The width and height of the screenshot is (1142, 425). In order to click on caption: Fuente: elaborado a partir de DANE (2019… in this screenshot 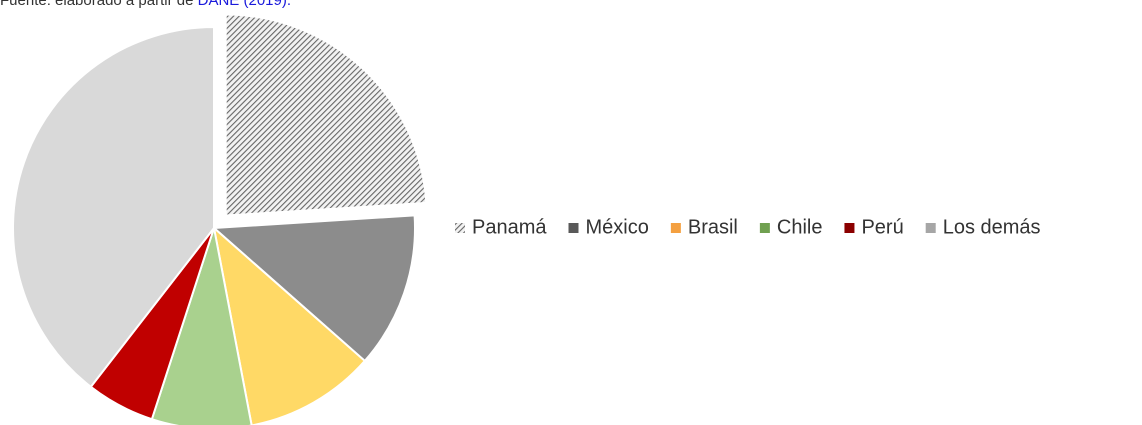, I will do `click(145, 4)`.